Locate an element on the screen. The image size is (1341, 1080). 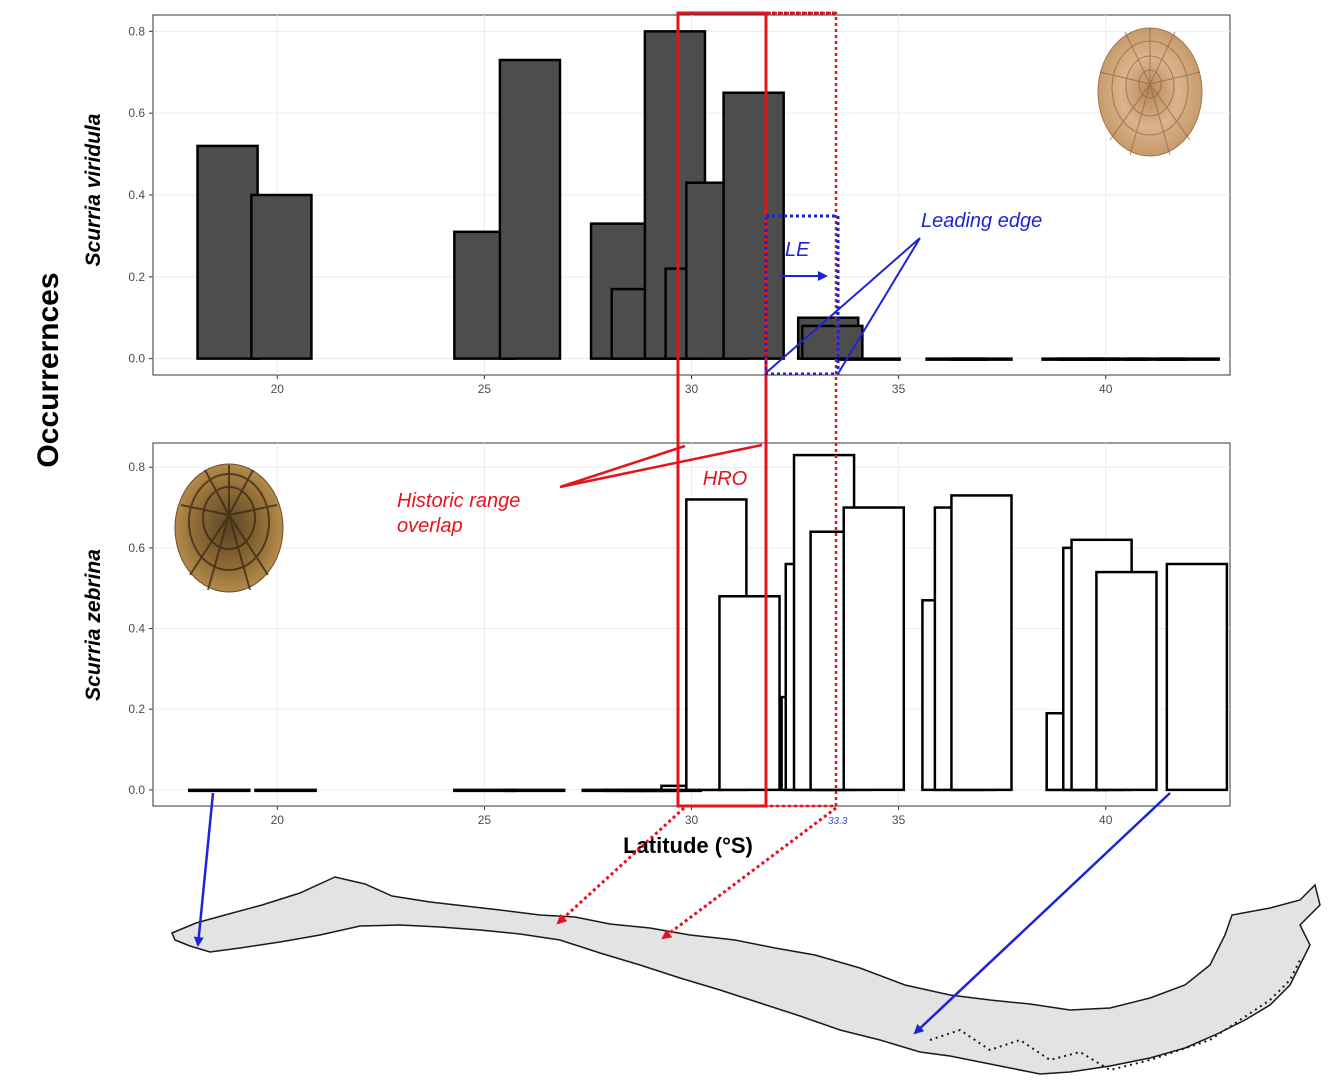
bot-x-tick-label: 25 is located at coordinates (485, 820).